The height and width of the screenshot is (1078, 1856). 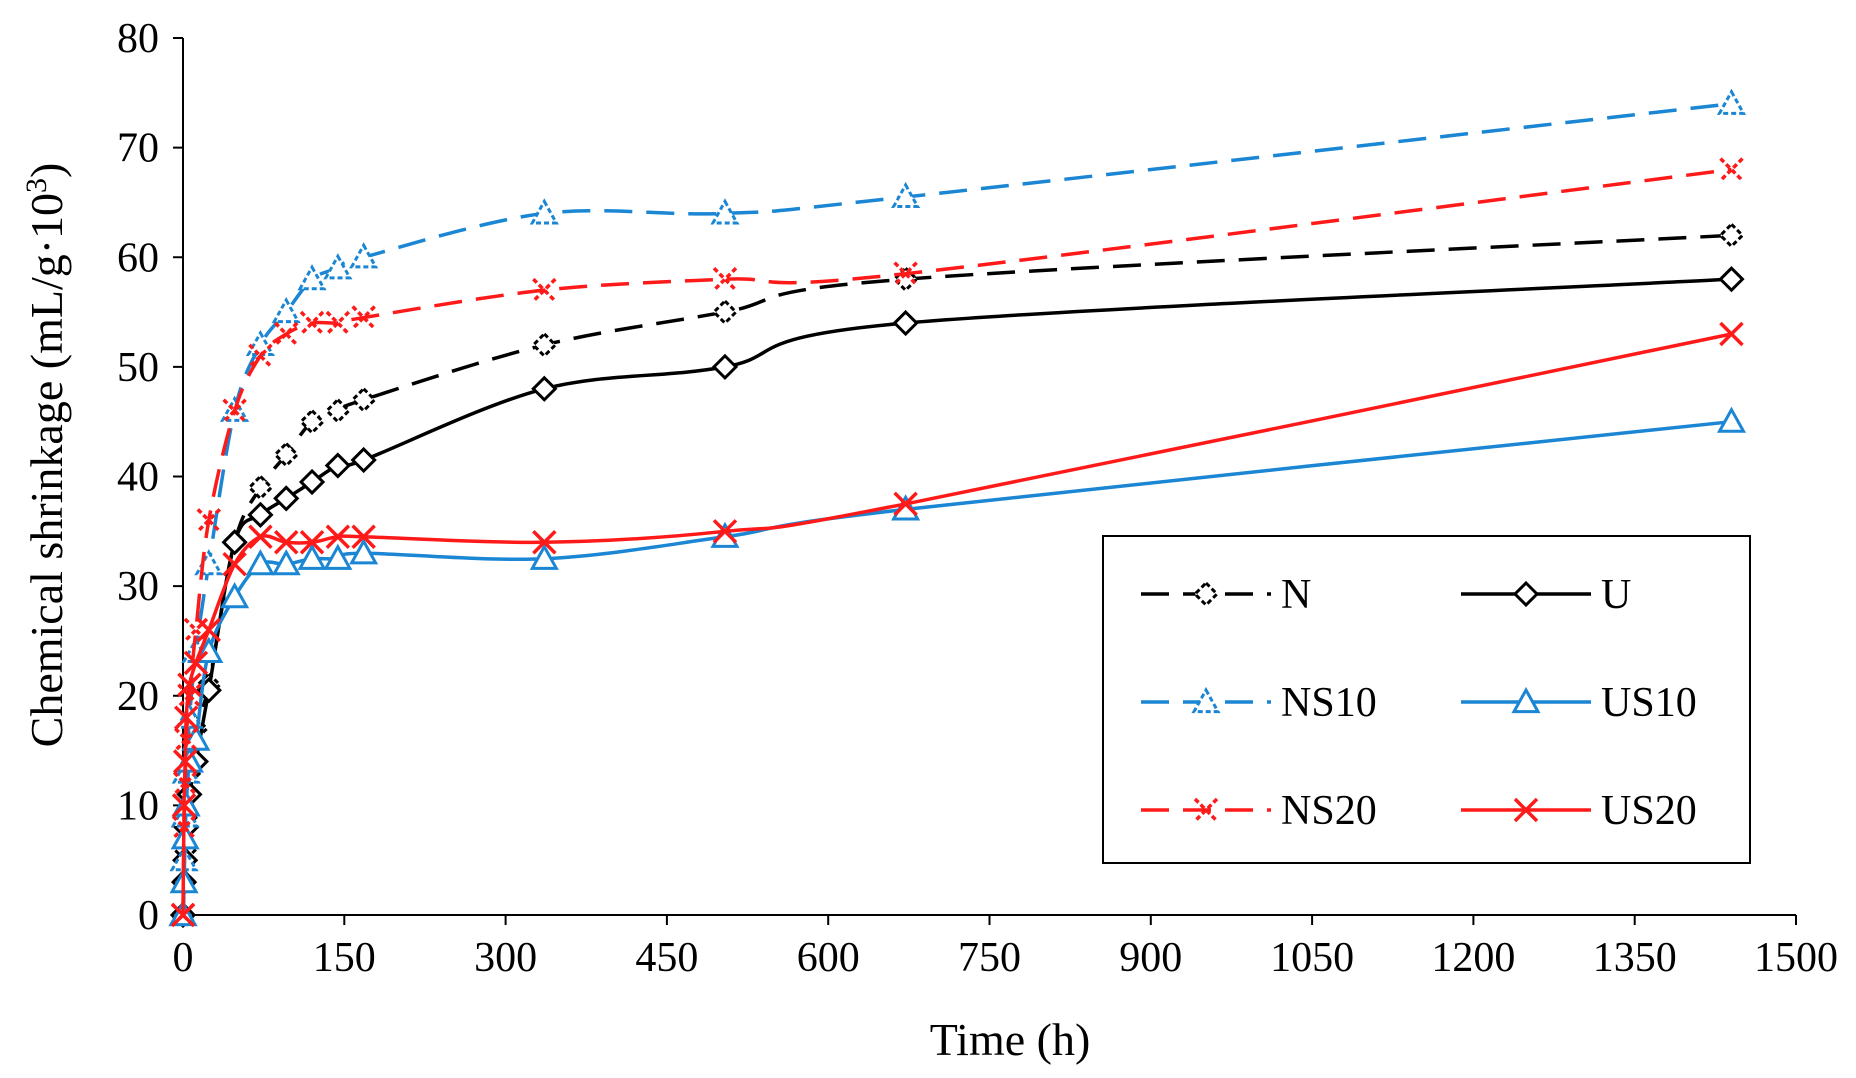 I want to click on y-axis-title-close: ), so click(x=46, y=170).